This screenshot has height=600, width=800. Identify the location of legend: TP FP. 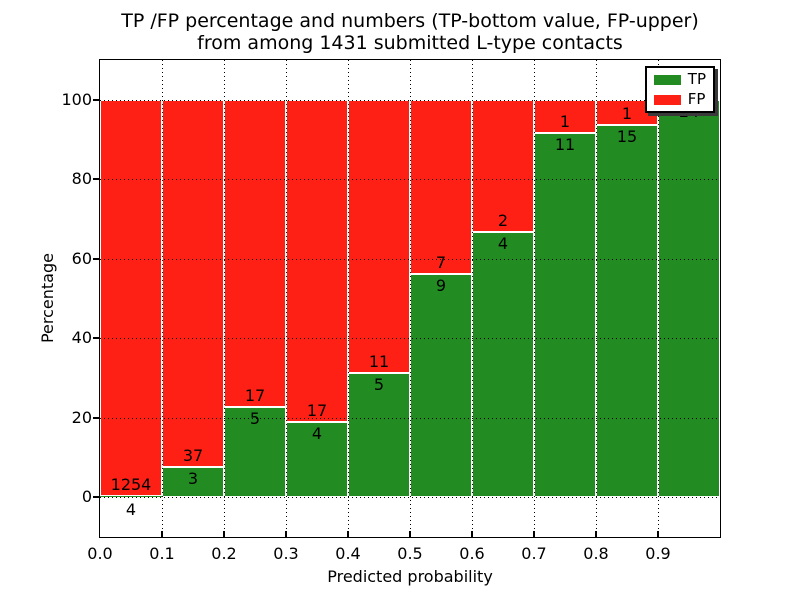
(679, 89).